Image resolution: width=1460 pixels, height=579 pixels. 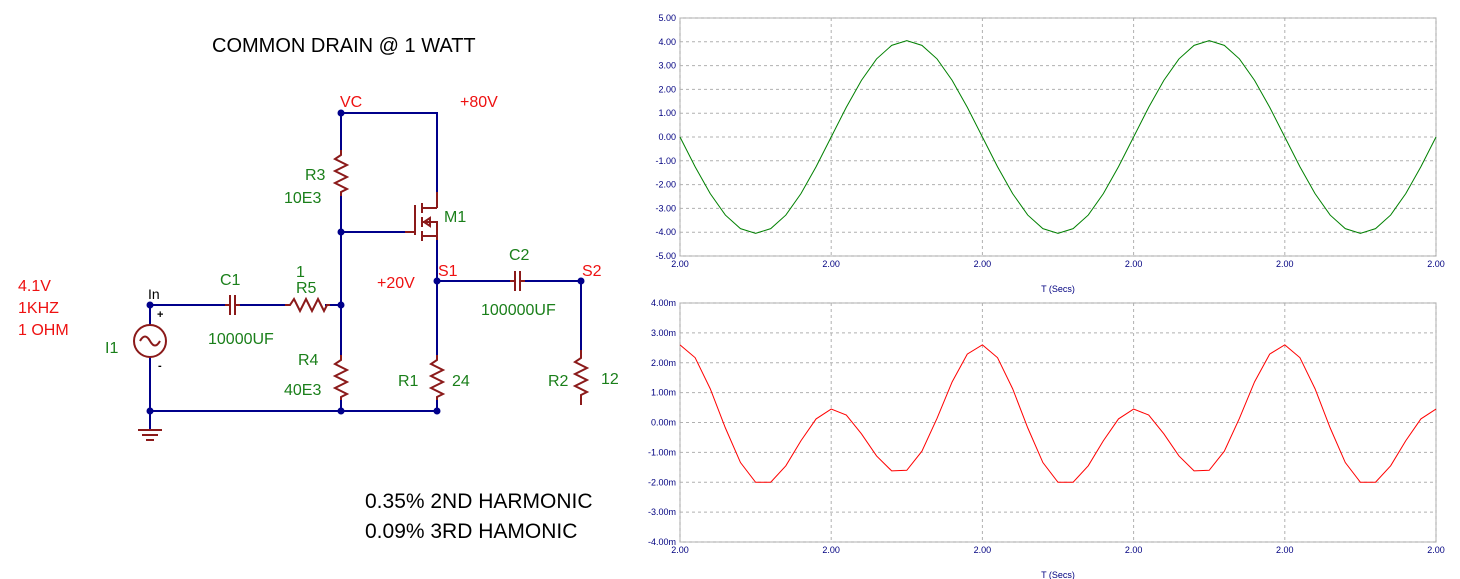 I want to click on y-tick-label: 2.00, so click(x=667, y=89).